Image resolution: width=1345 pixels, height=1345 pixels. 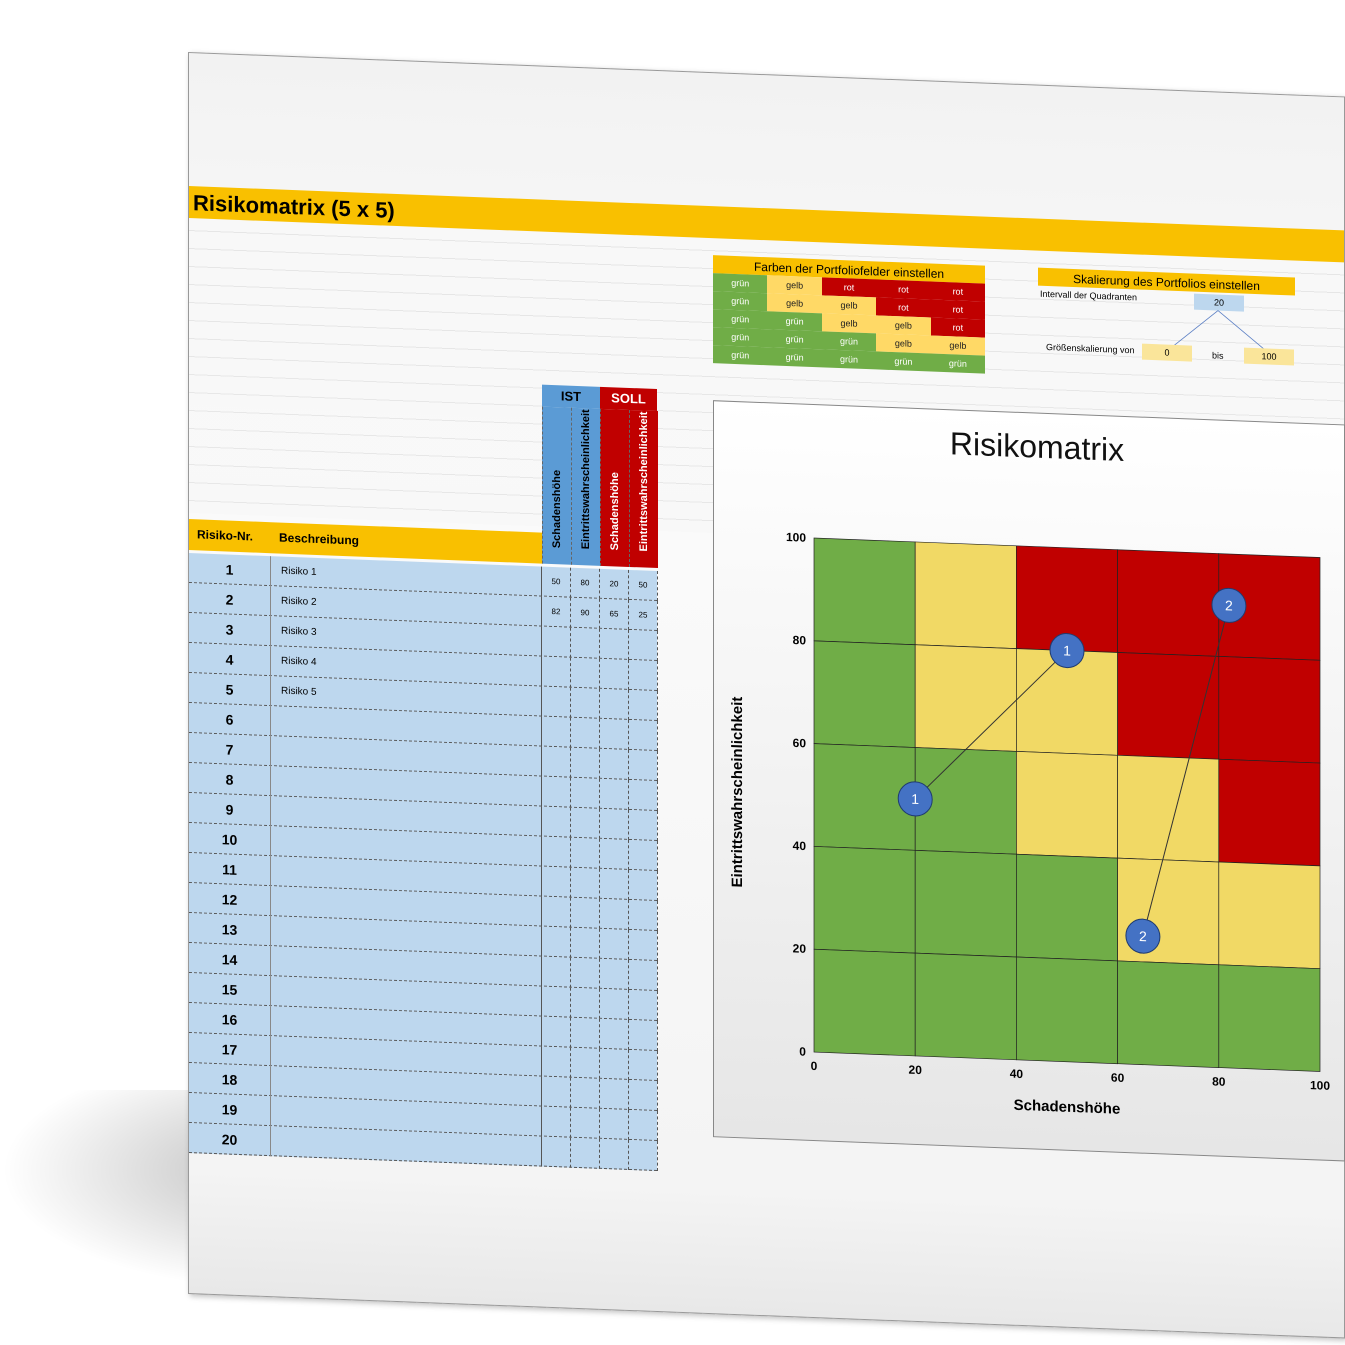 I want to click on cell-ist_s: 82, so click(x=556, y=612).